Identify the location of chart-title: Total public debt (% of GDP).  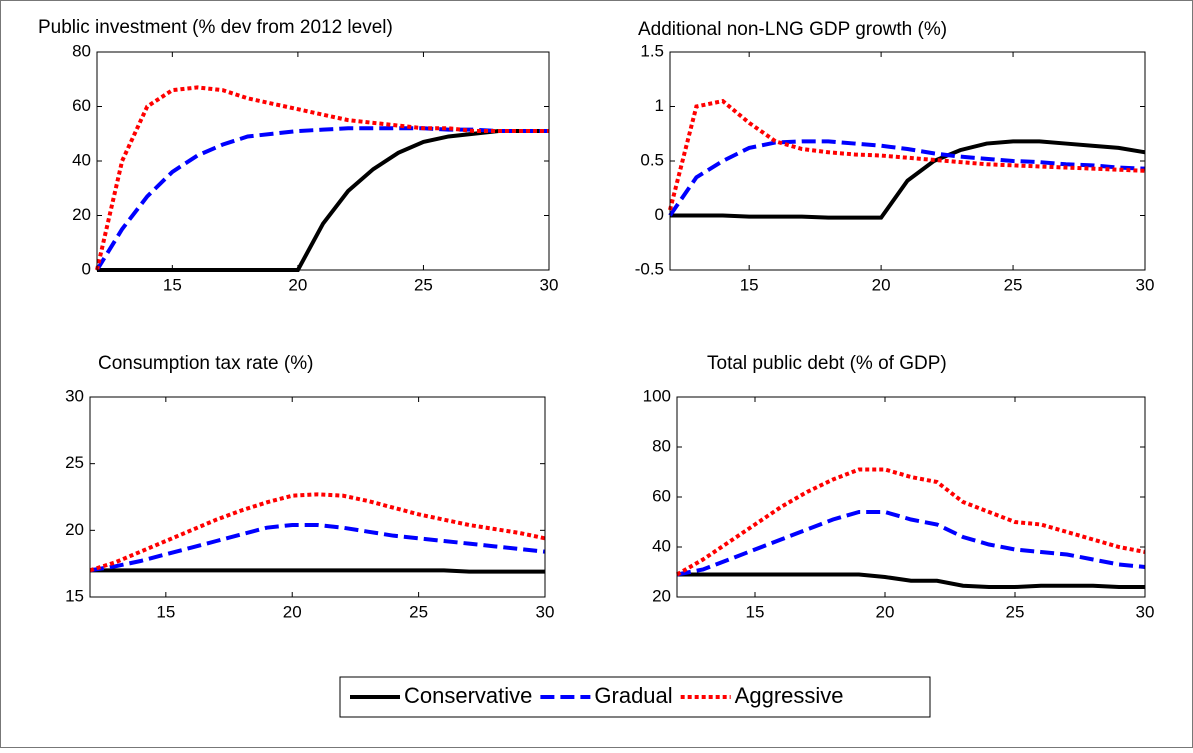
(827, 363).